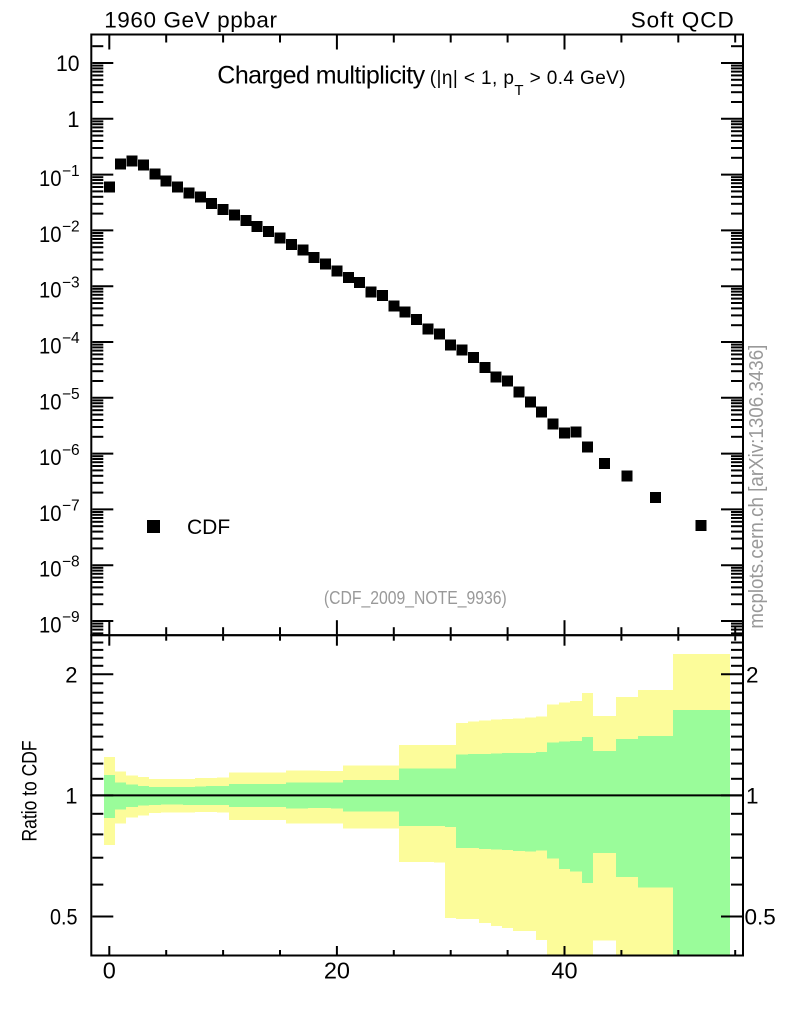 This screenshot has height=1024, width=786. What do you see at coordinates (564, 971) in the screenshot?
I see `svg-text: 40` at bounding box center [564, 971].